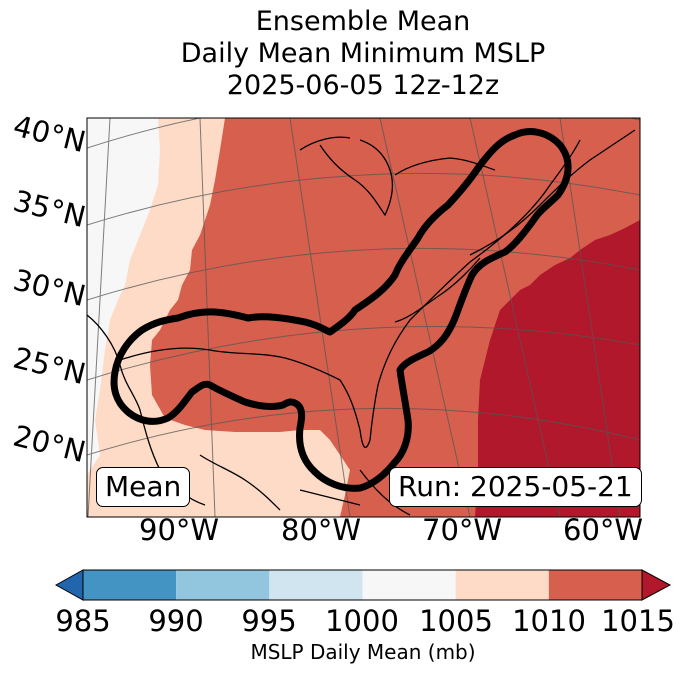 This screenshot has width=688, height=674. Describe the element at coordinates (83, 621) in the screenshot. I see `colorbar-tick-985: 985` at that location.